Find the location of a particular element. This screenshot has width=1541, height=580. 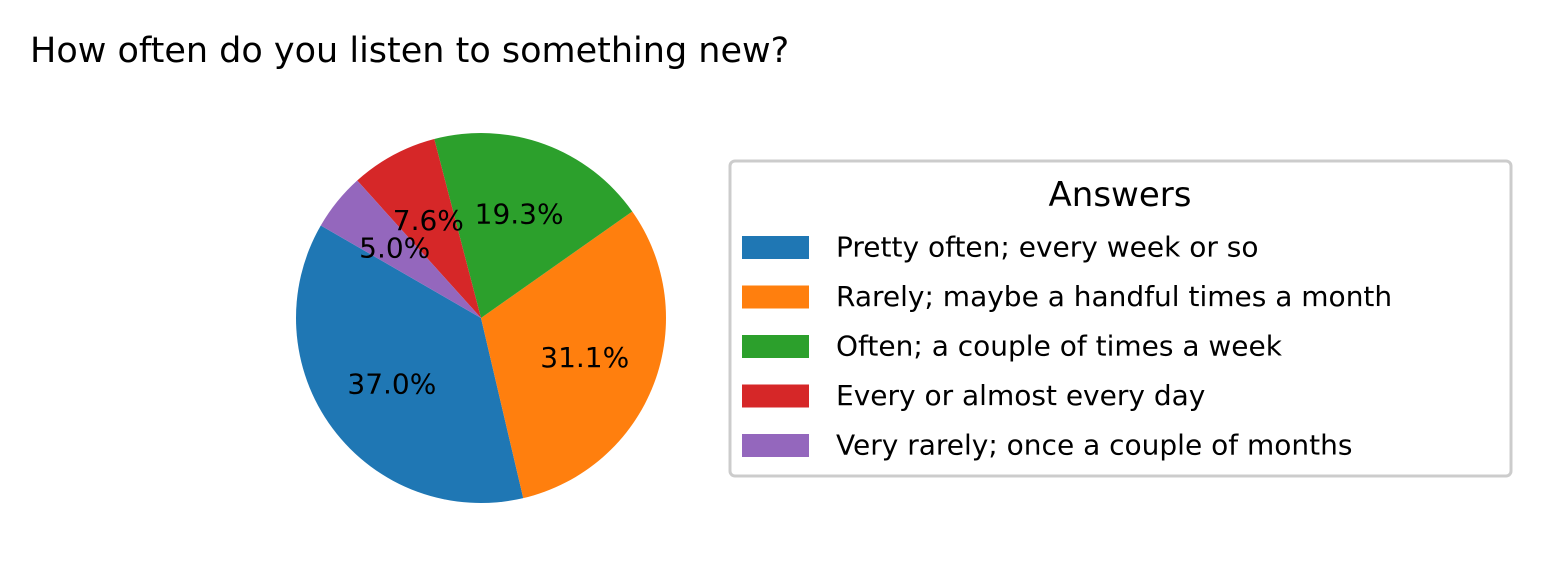

pie-percent-labels: 37.0% 31.1% 19.3% 7.6%5.0% is located at coordinates (488, 298).